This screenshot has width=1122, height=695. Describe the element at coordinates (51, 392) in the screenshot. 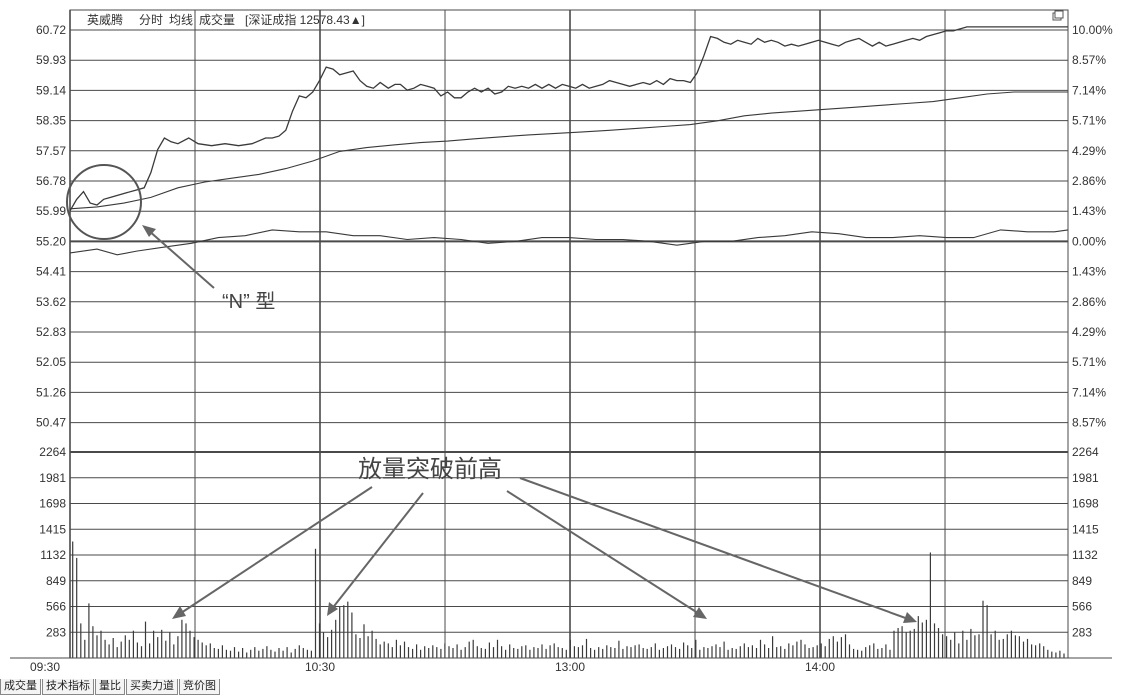

I see `price-tick-label: 51.26` at that location.